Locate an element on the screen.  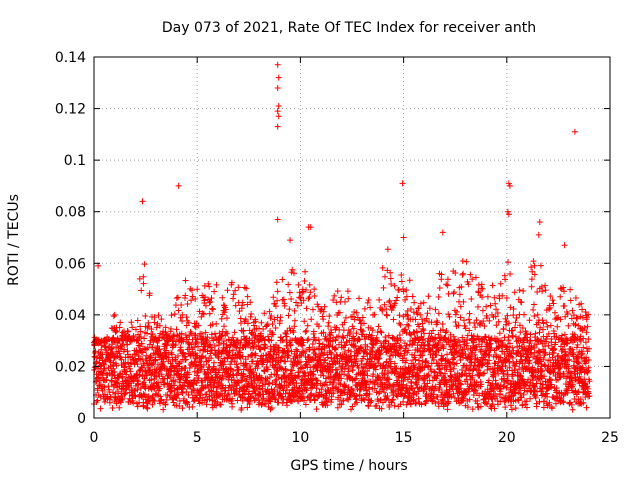
x-tick-label: 15 is located at coordinates (404, 438).